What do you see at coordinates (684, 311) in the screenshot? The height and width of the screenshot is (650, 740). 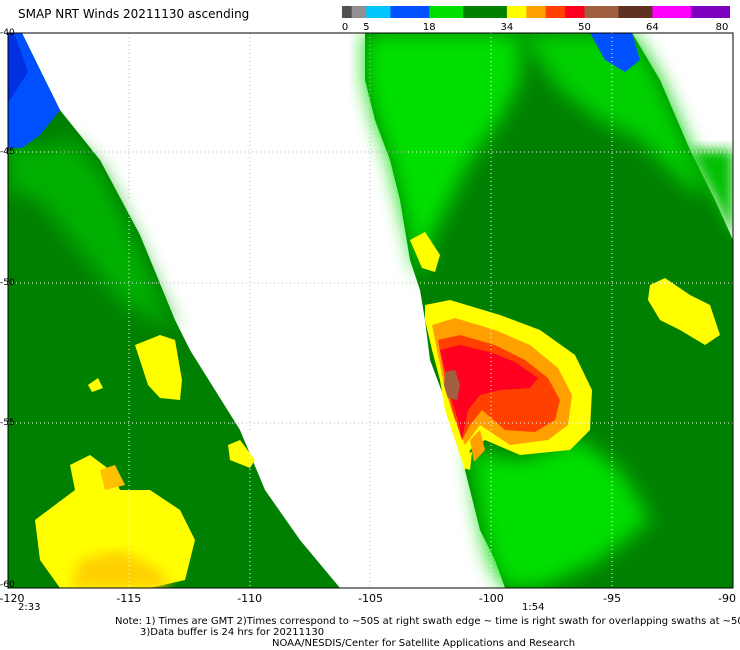 I see `right-swath-yellow-patch-east` at bounding box center [684, 311].